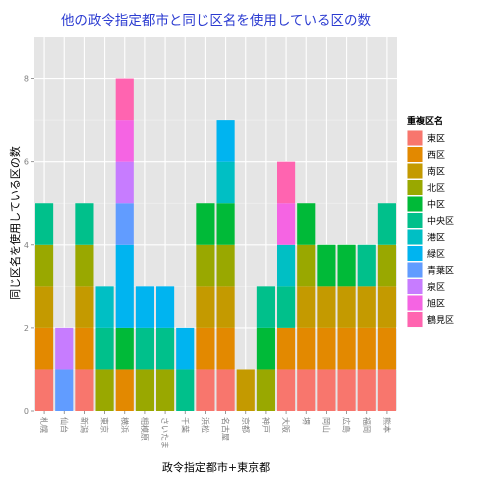 This screenshot has height=483, width=483. I want to click on legend-label: 中央区, so click(440, 221).